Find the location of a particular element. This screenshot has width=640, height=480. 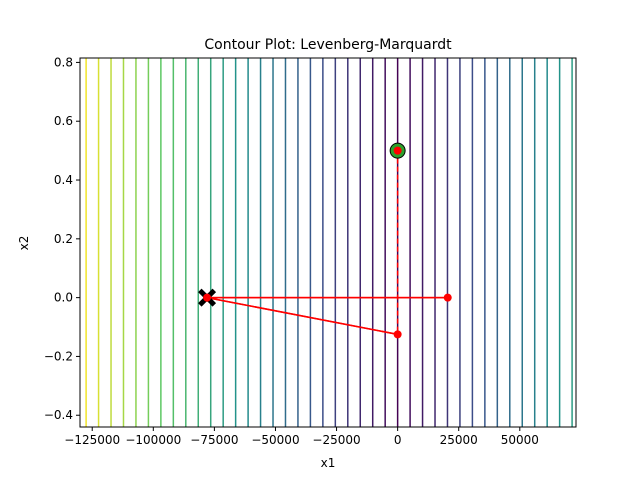

y-tick-label: 0.8 is located at coordinates (63, 62).